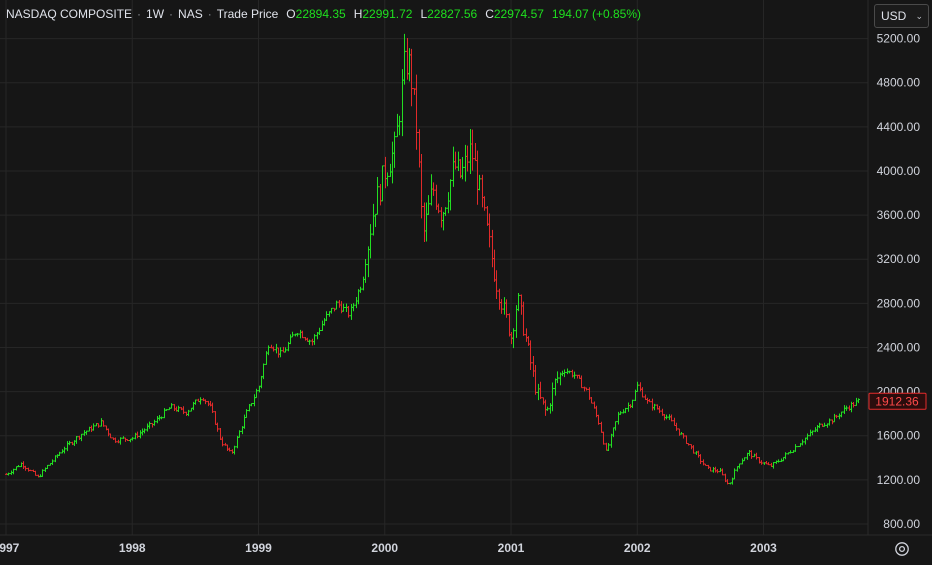 The image size is (932, 565). What do you see at coordinates (69, 14) in the screenshot?
I see `symbol-name: NASDAQ COMPOSITE` at bounding box center [69, 14].